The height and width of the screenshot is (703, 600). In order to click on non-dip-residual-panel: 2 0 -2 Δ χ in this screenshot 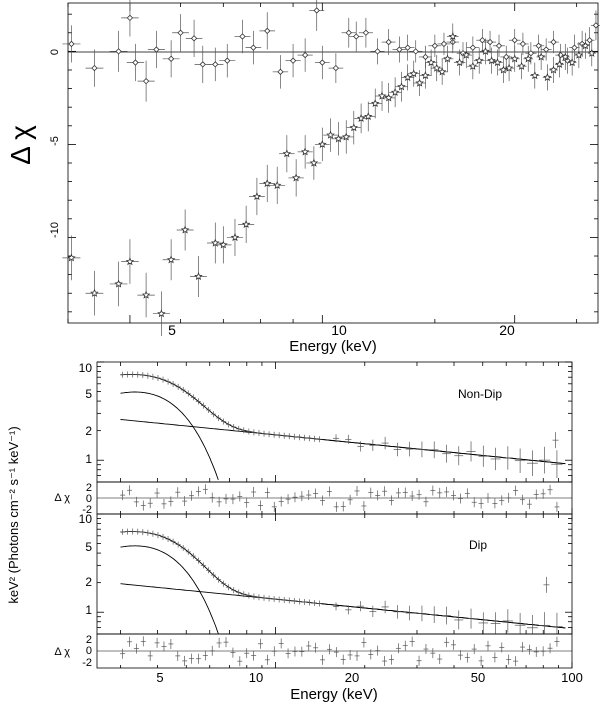, I will do `click(313, 498)`.